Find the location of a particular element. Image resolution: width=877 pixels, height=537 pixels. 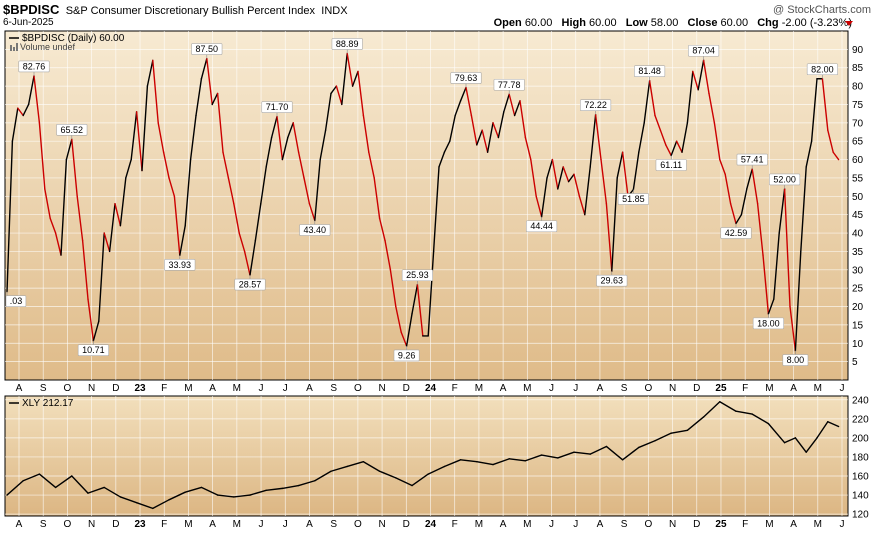

peak-label: 82.00 is located at coordinates (822, 71).